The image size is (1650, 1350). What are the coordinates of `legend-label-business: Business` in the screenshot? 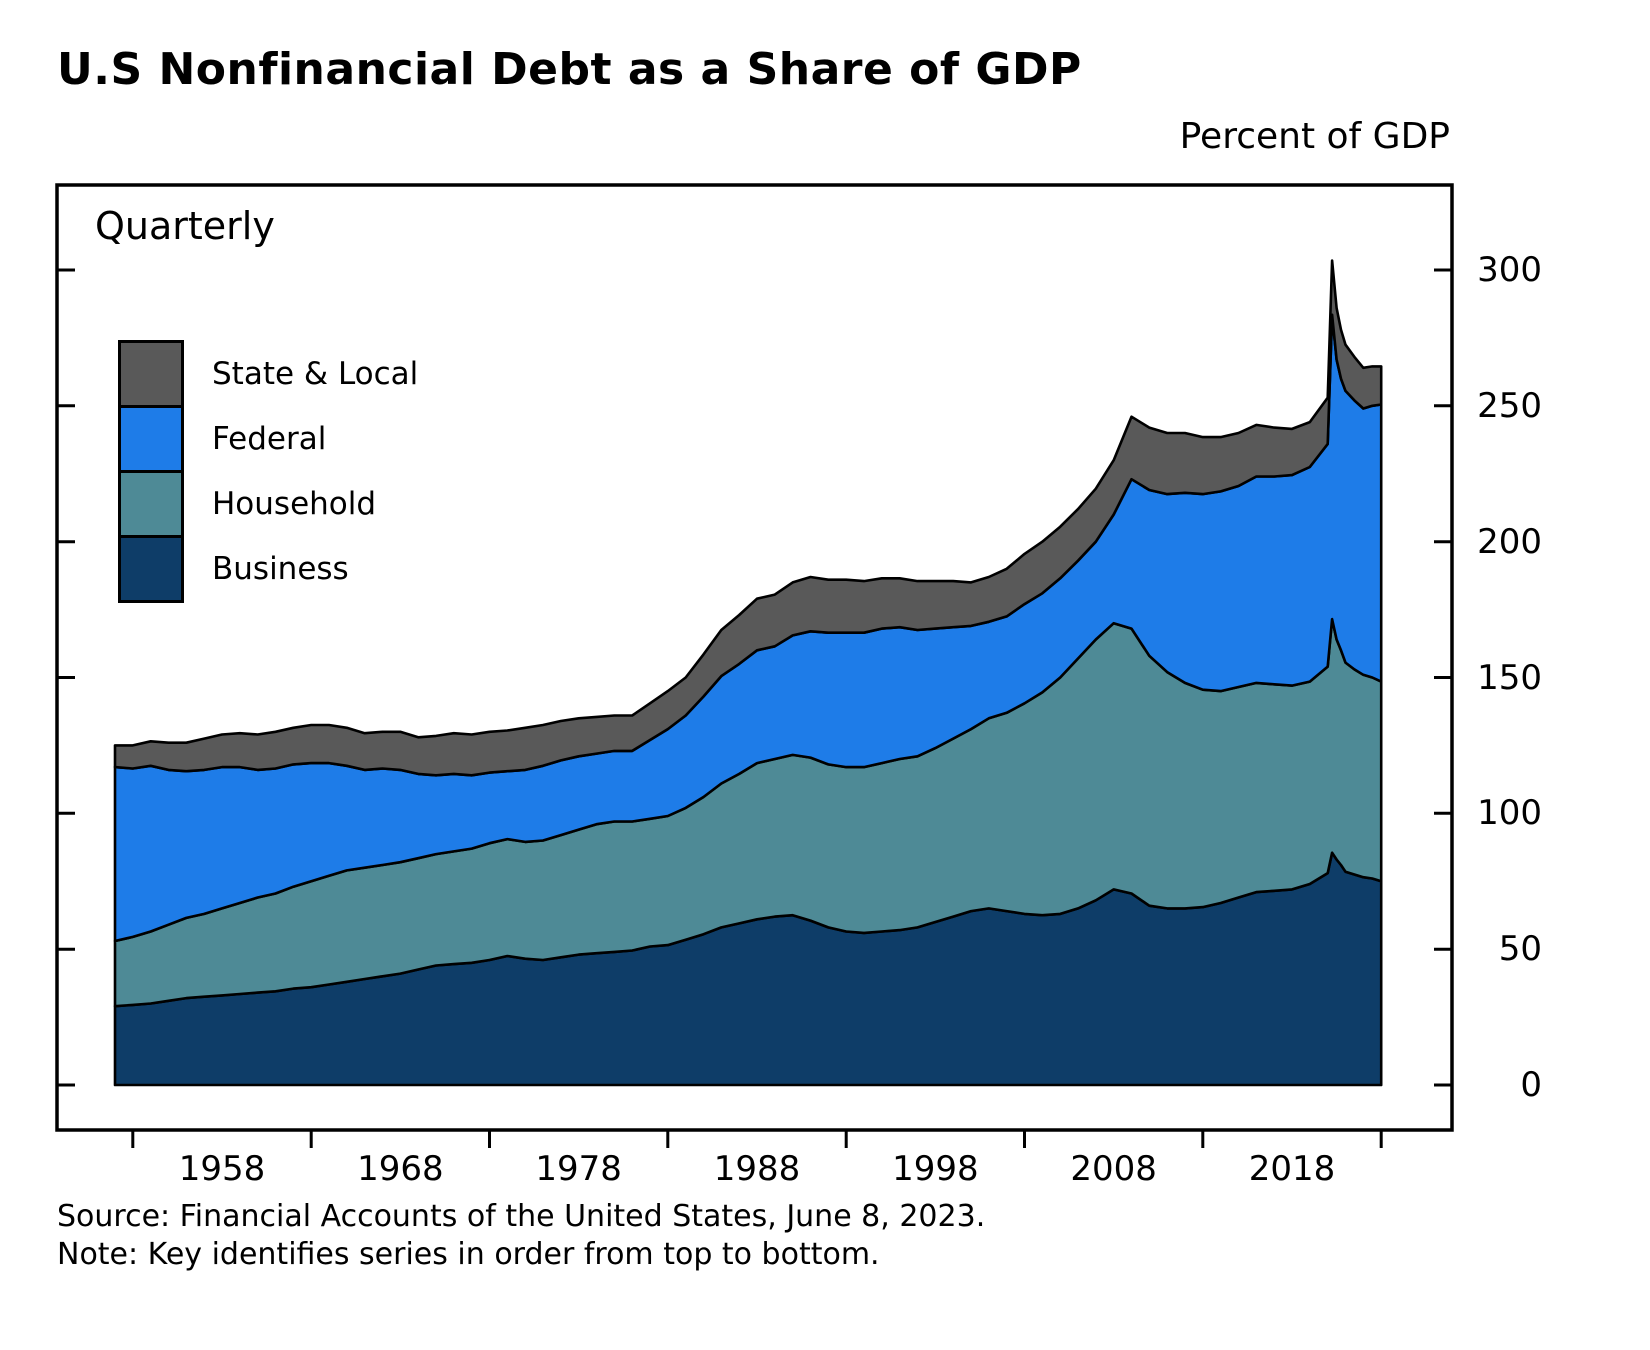 It's located at (280, 569).